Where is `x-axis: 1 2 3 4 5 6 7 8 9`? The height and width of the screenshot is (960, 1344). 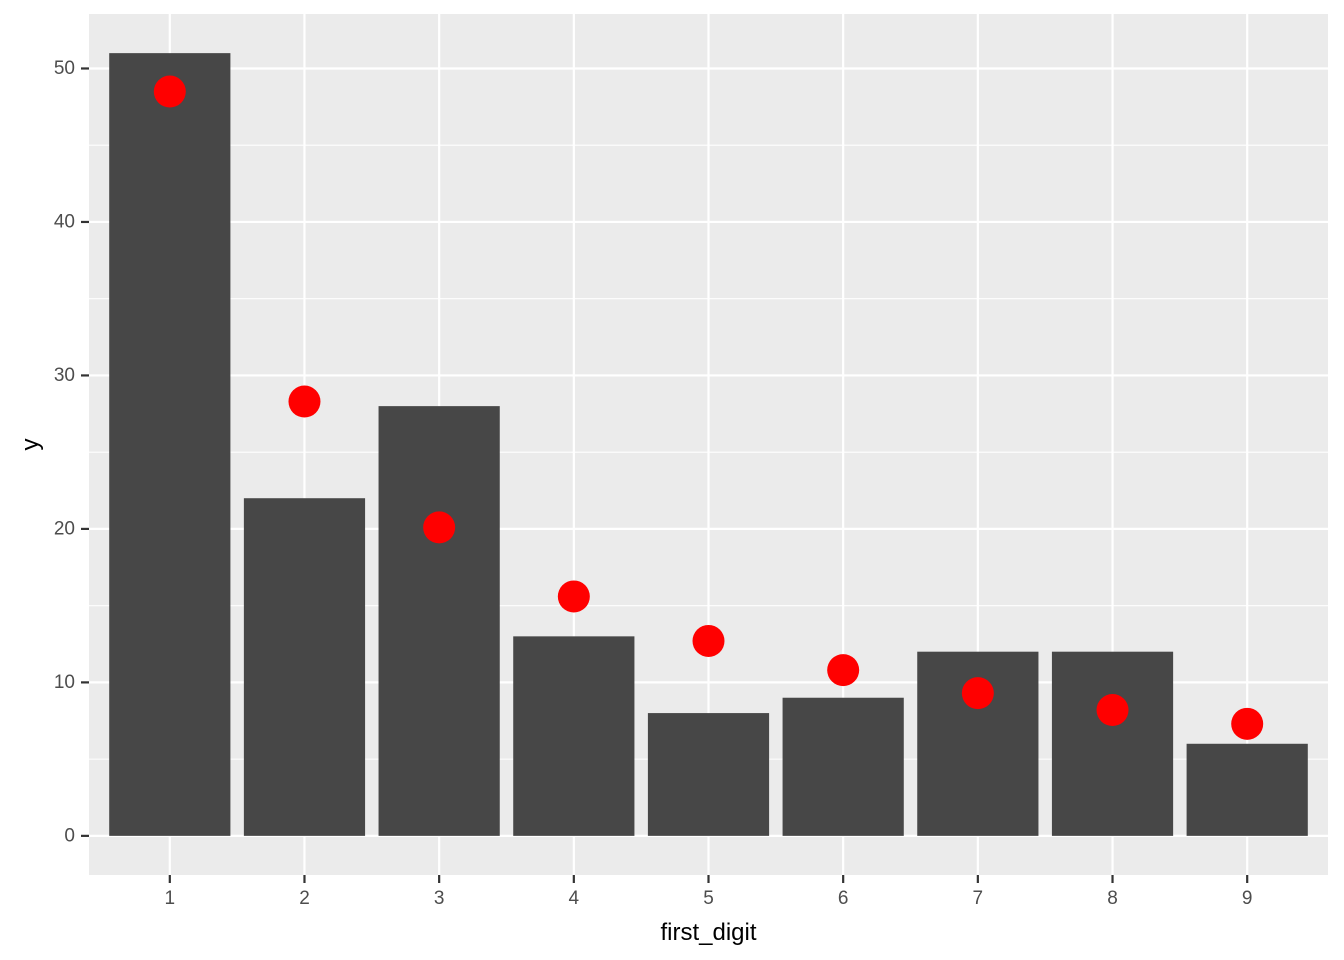
x-axis: 1 2 3 4 5 6 7 8 9 is located at coordinates (709, 892).